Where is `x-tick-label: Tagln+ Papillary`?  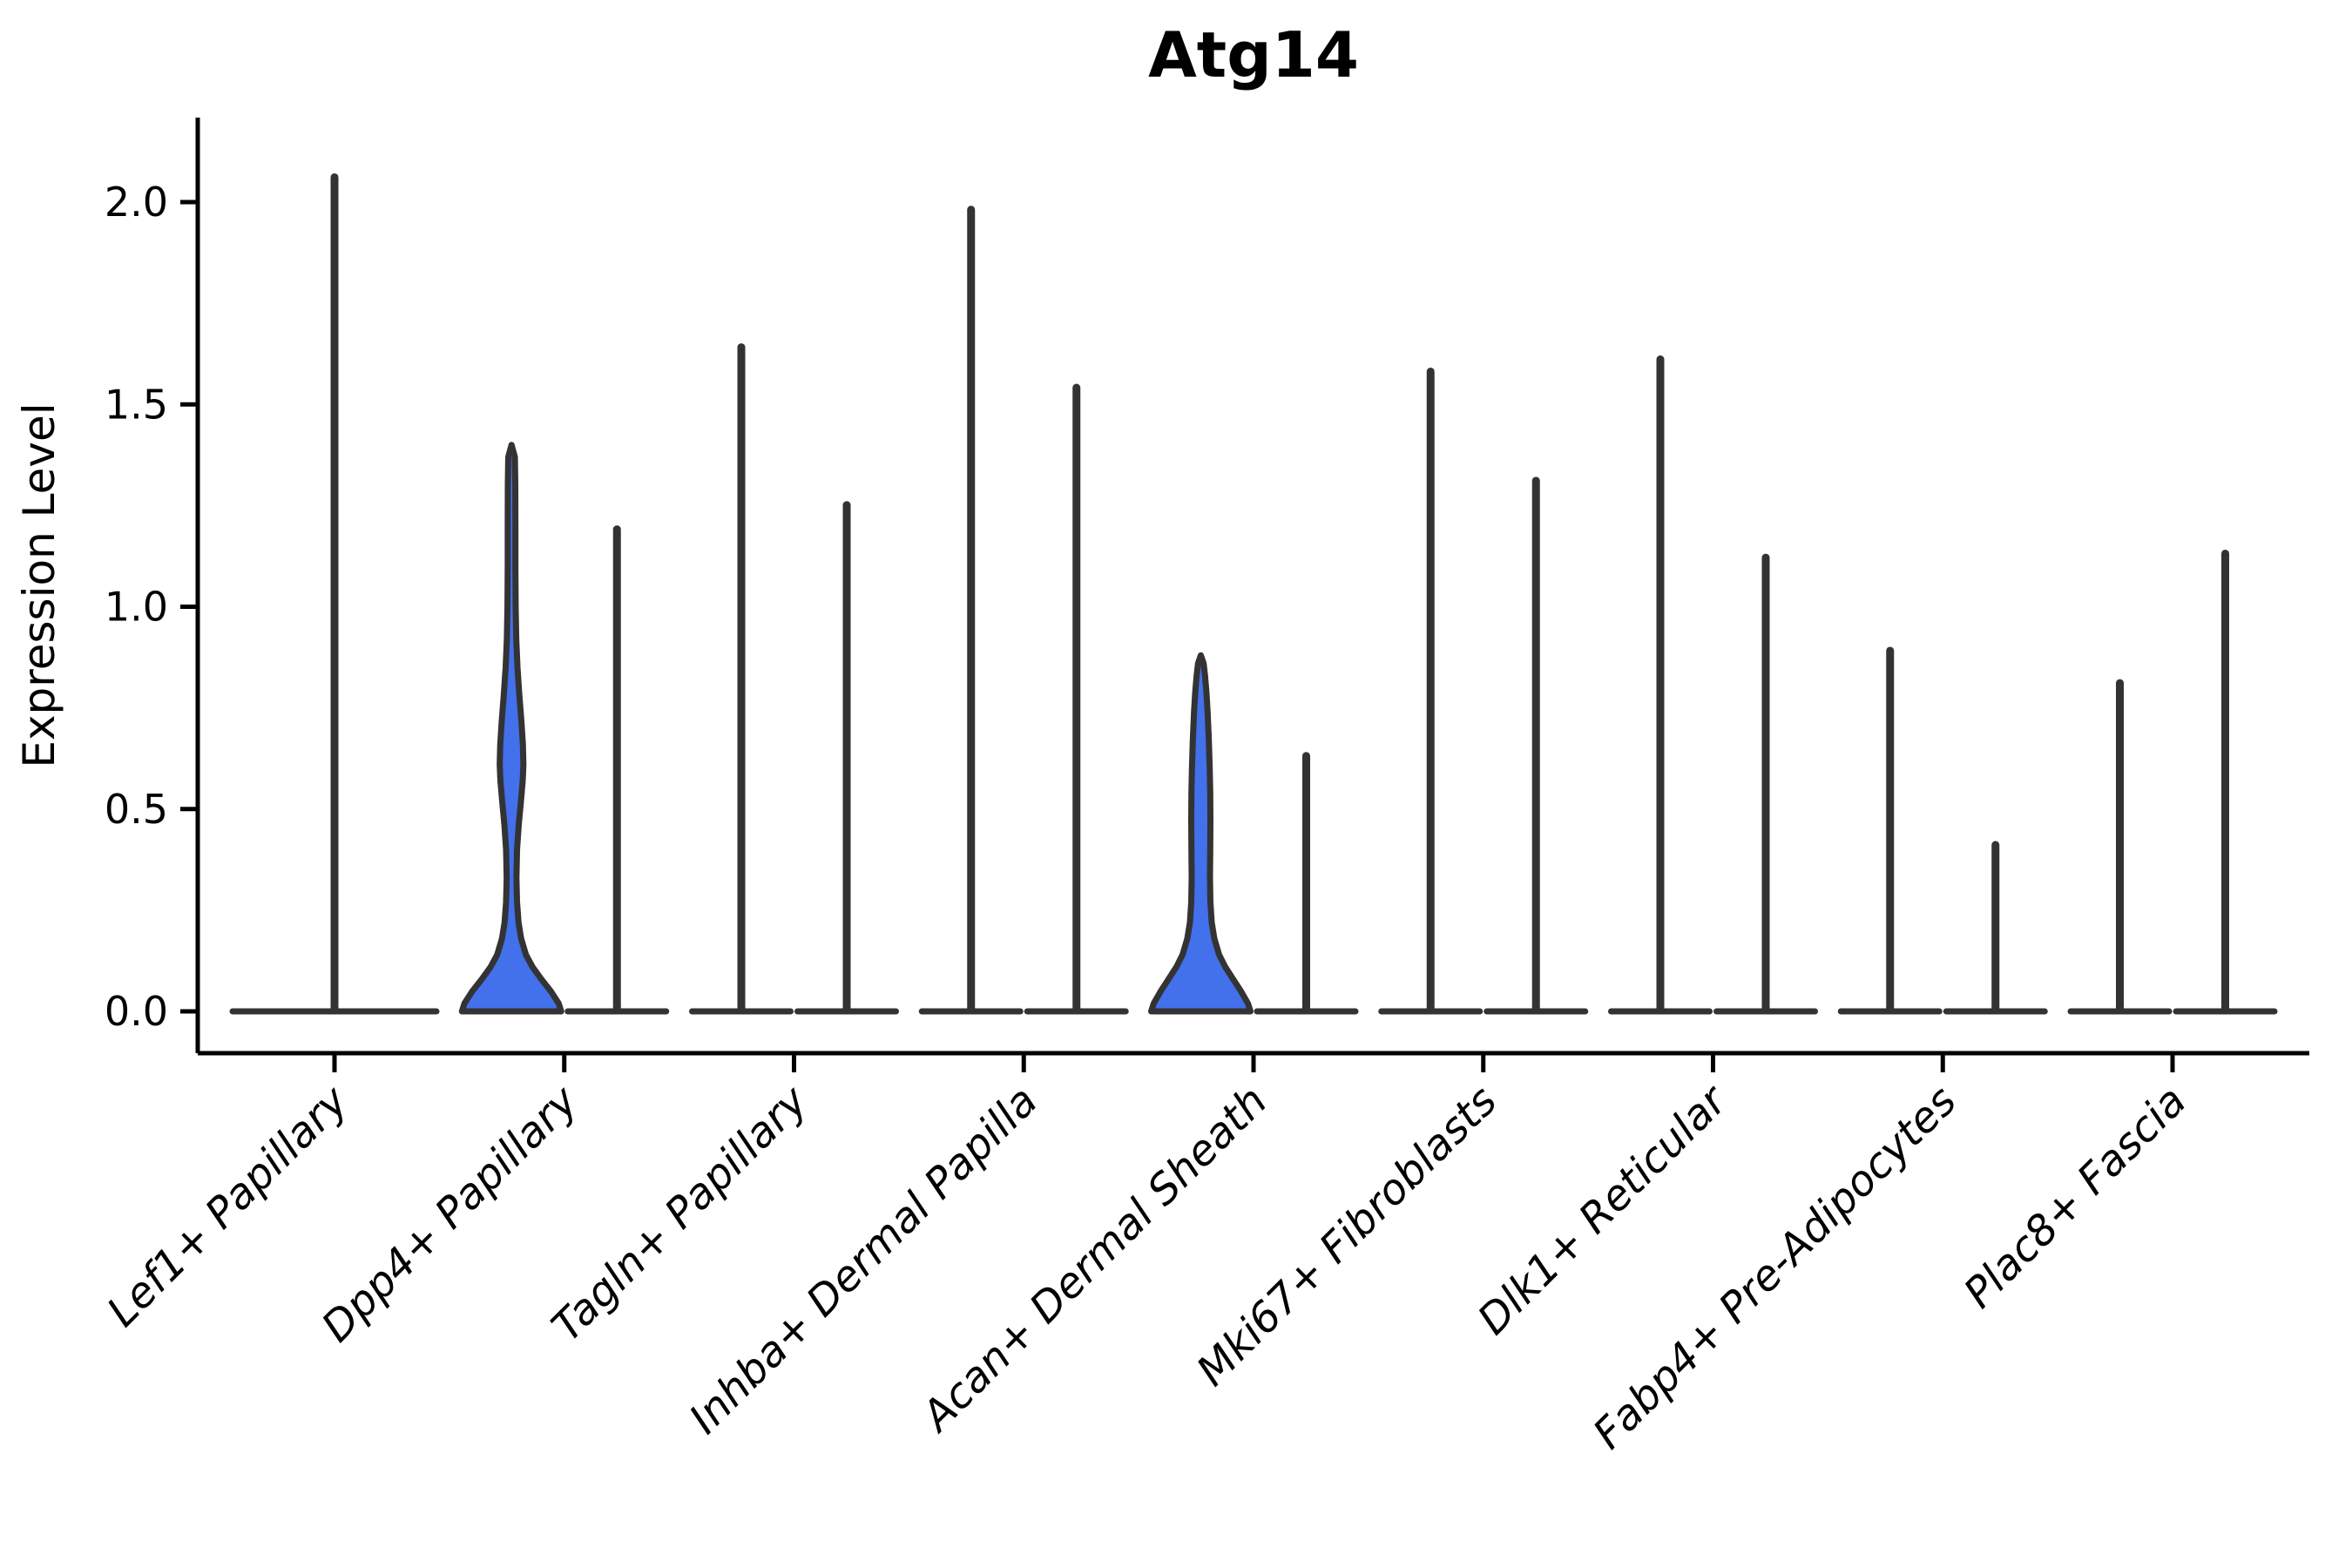 x-tick-label: Tagln+ Papillary is located at coordinates (680, 1213).